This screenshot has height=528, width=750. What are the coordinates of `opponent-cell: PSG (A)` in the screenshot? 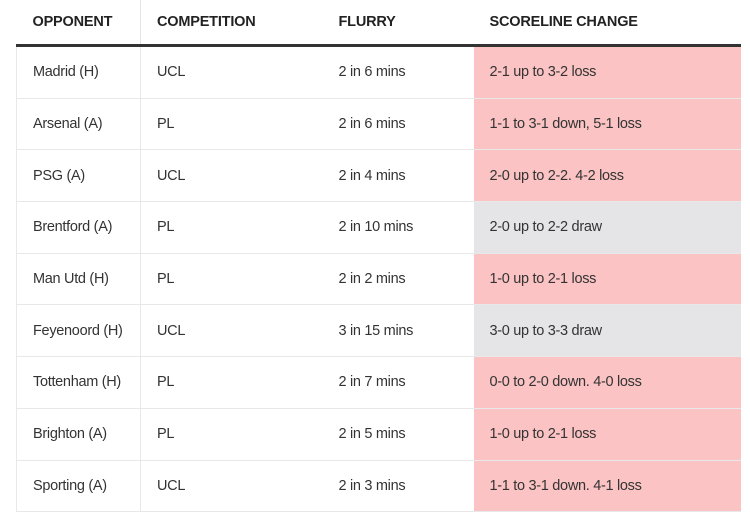 It's located at (78, 176).